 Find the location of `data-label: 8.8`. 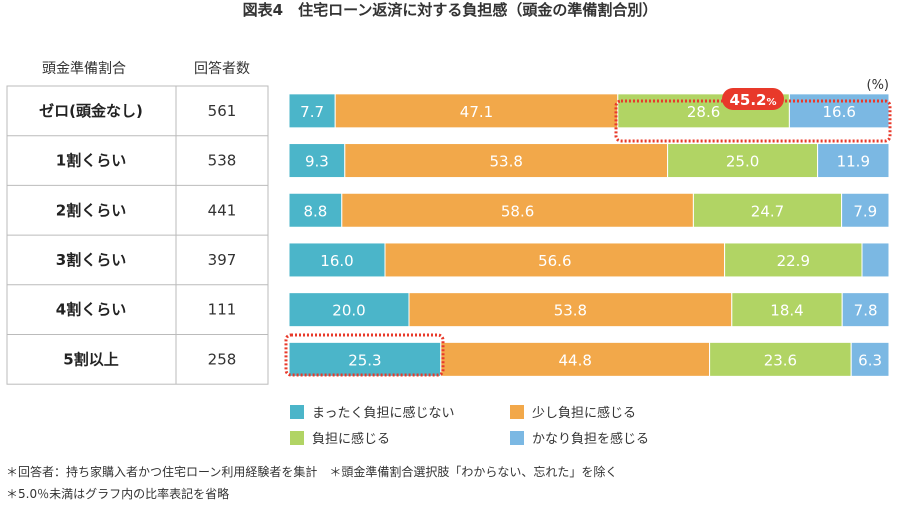

data-label: 8.8 is located at coordinates (315, 211).